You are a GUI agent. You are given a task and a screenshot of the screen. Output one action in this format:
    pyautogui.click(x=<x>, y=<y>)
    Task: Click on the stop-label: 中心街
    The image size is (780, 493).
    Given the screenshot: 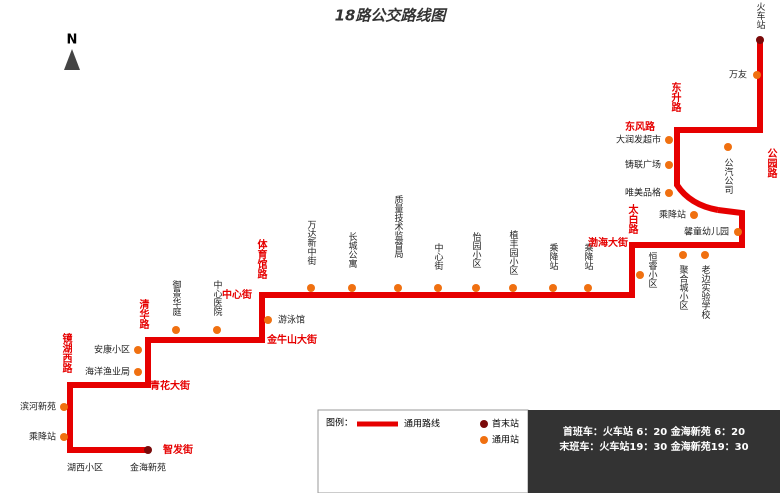 What is the action you would take?
    pyautogui.click(x=438, y=256)
    